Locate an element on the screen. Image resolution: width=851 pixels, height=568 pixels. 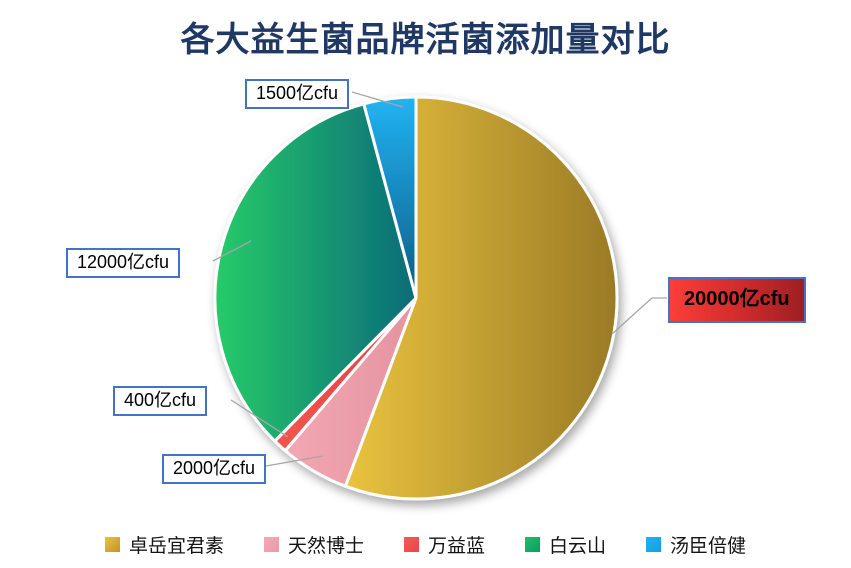
legend-swatch-wanyilan is located at coordinates (411, 544).